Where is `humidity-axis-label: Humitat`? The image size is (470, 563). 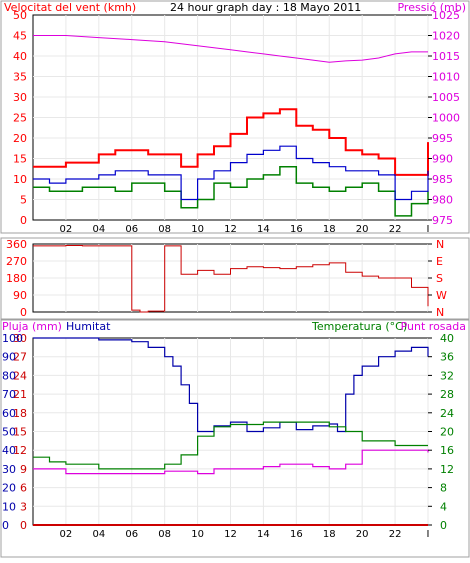 humidity-axis-label: Humitat is located at coordinates (88, 326).